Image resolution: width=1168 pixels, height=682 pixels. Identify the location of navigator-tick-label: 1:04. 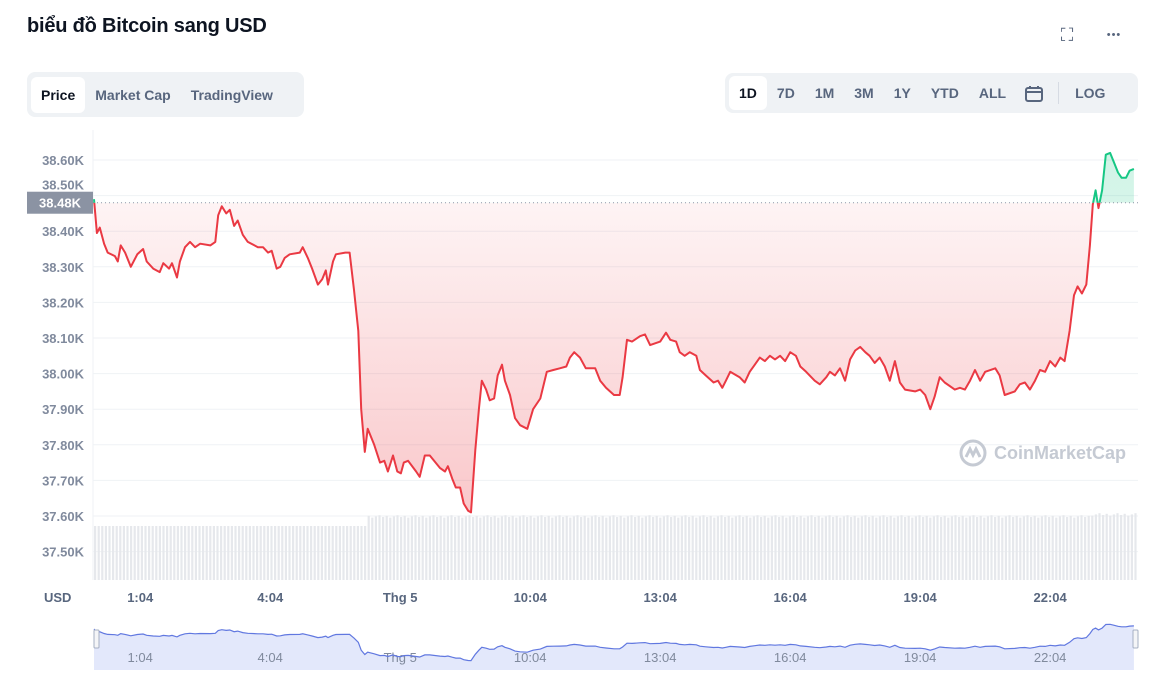
(140, 657).